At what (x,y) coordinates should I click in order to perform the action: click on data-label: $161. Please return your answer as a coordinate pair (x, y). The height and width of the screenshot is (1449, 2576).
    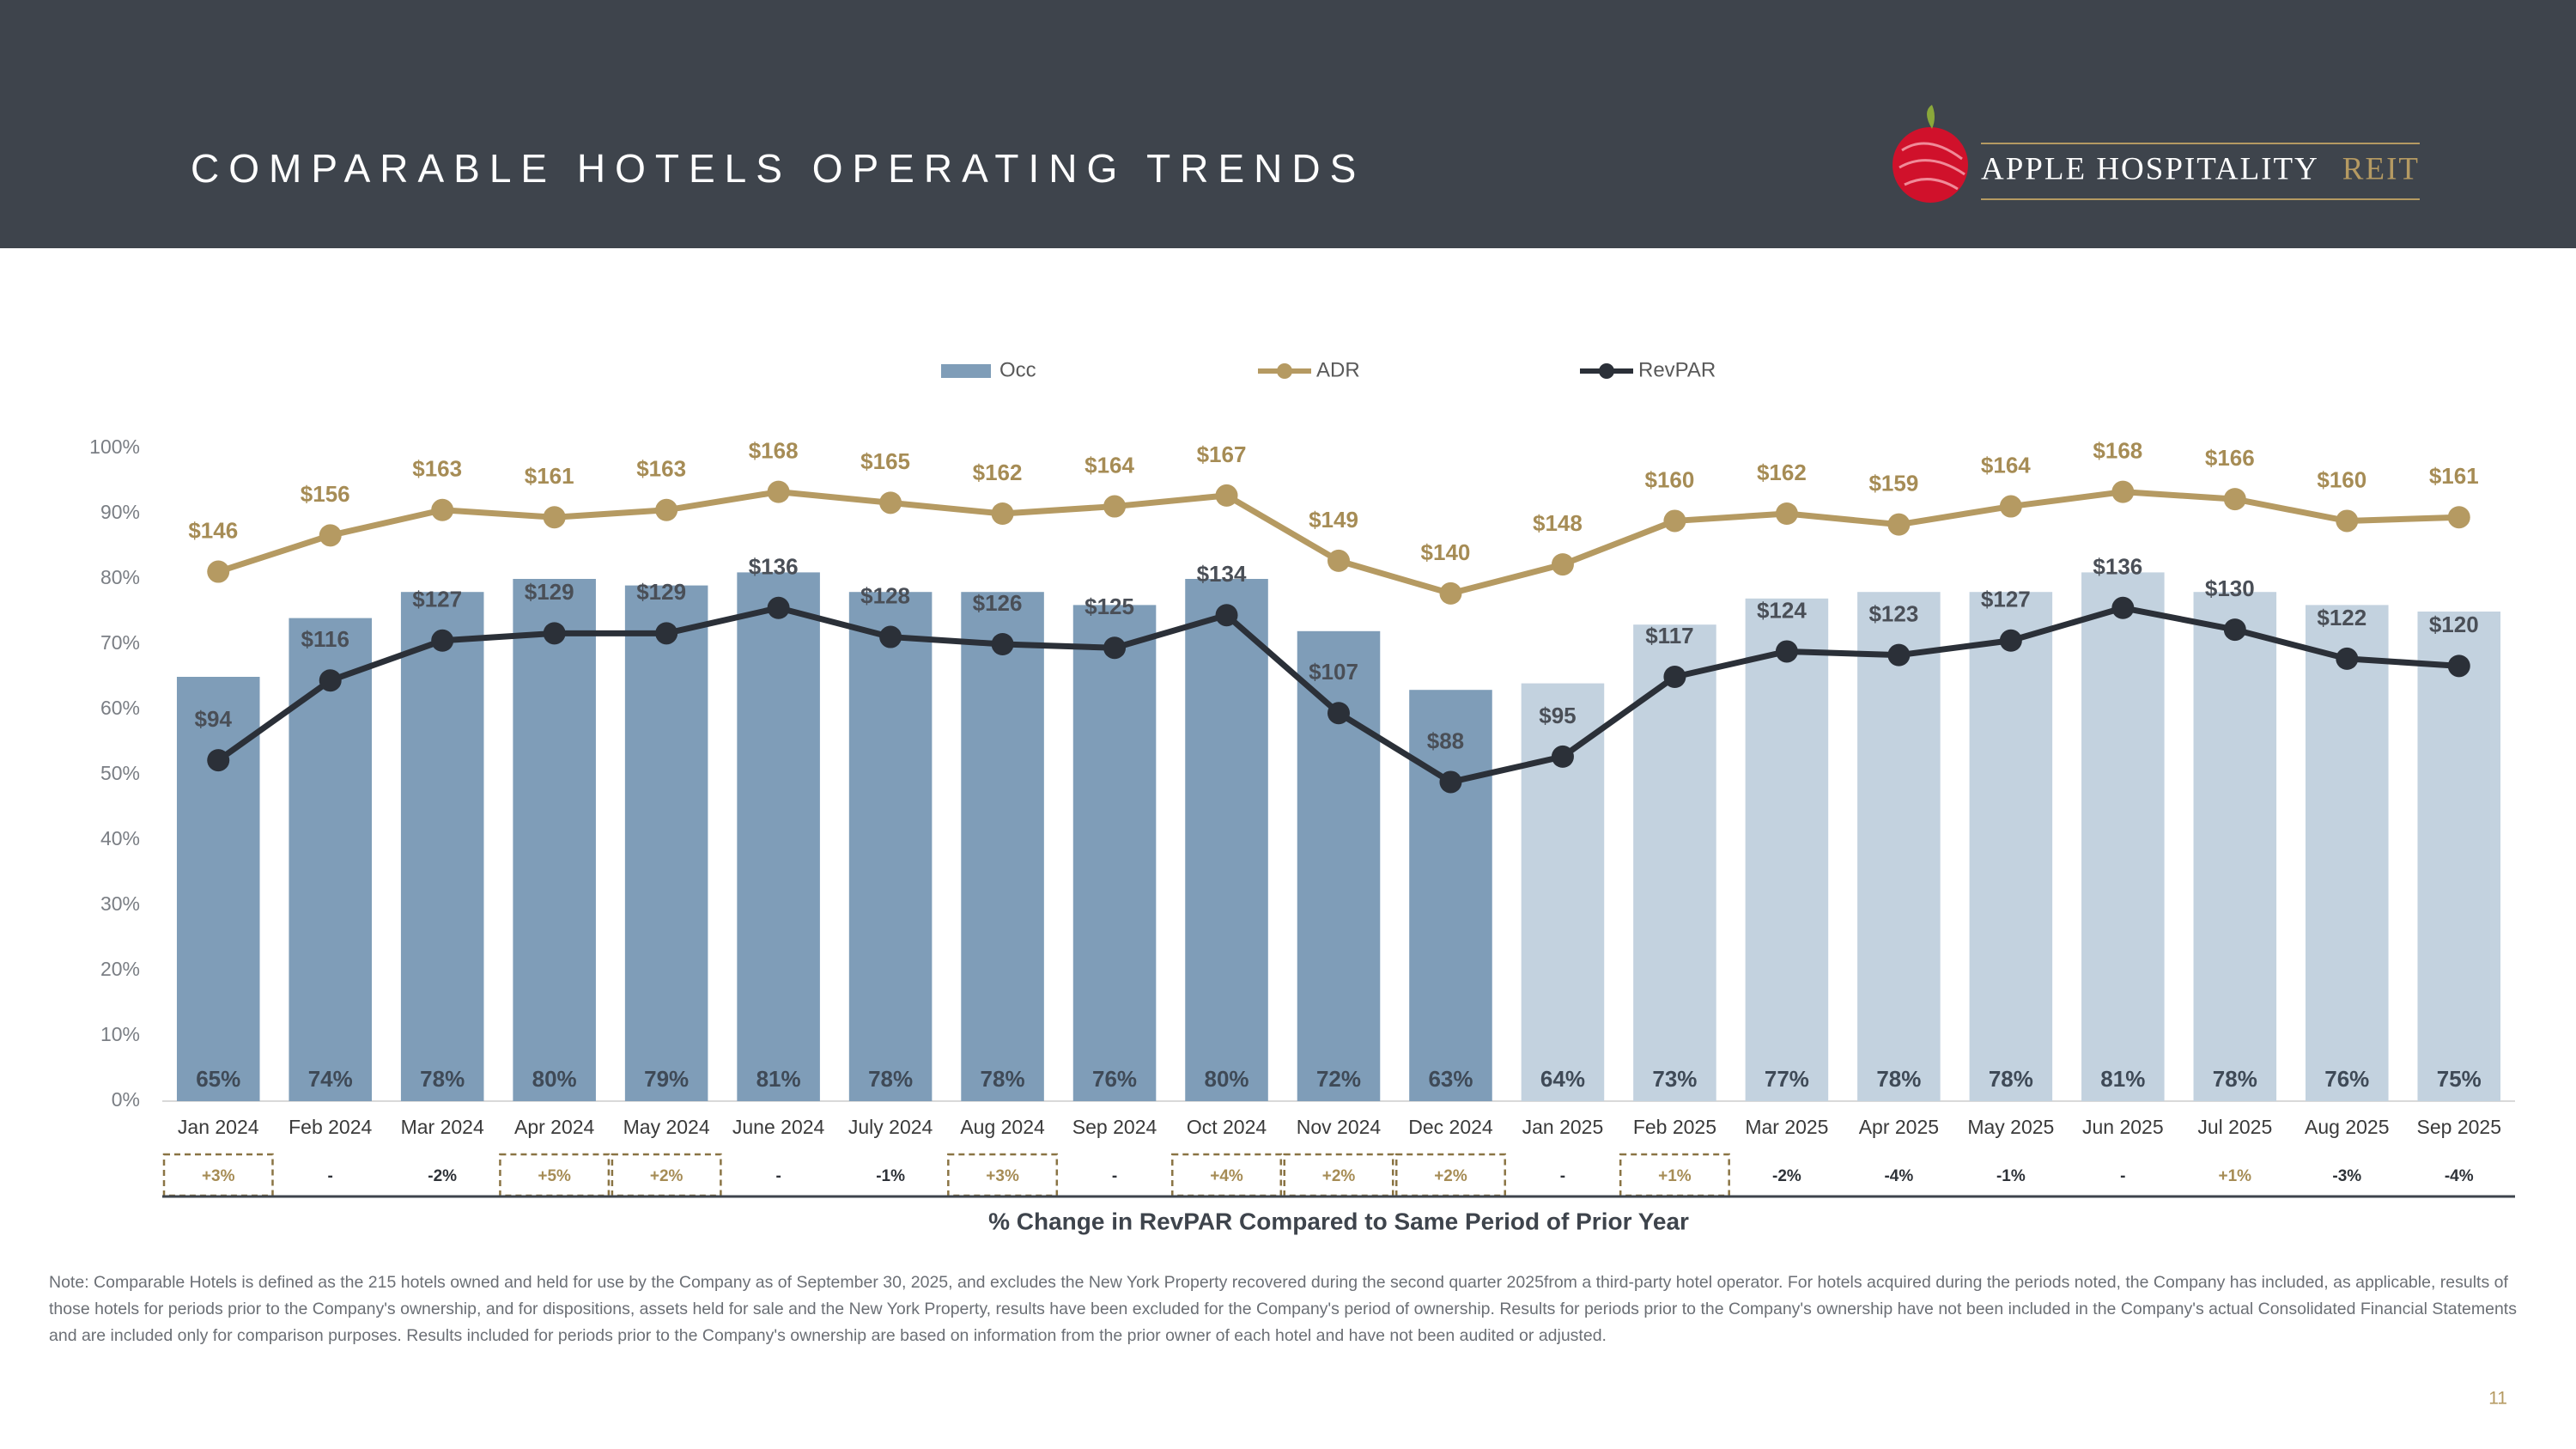
    Looking at the image, I should click on (550, 476).